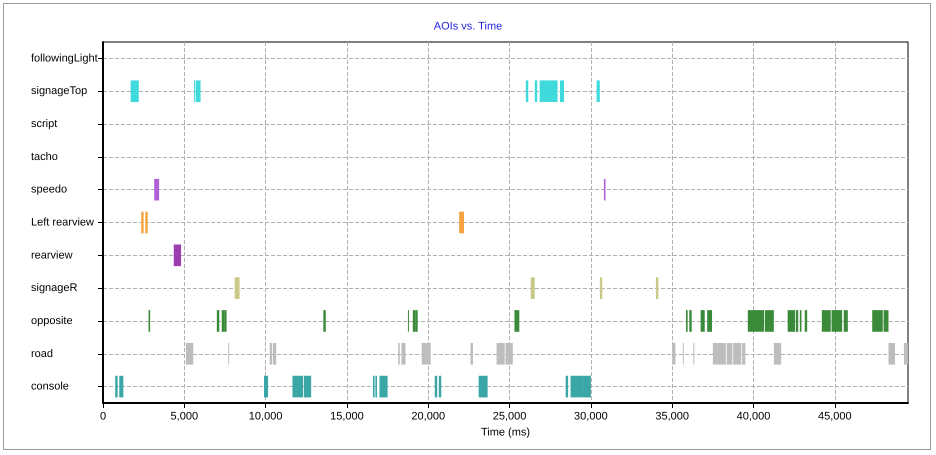 The width and height of the screenshot is (936, 455). Describe the element at coordinates (347, 416) in the screenshot. I see `x-tick-label: 15,000` at that location.